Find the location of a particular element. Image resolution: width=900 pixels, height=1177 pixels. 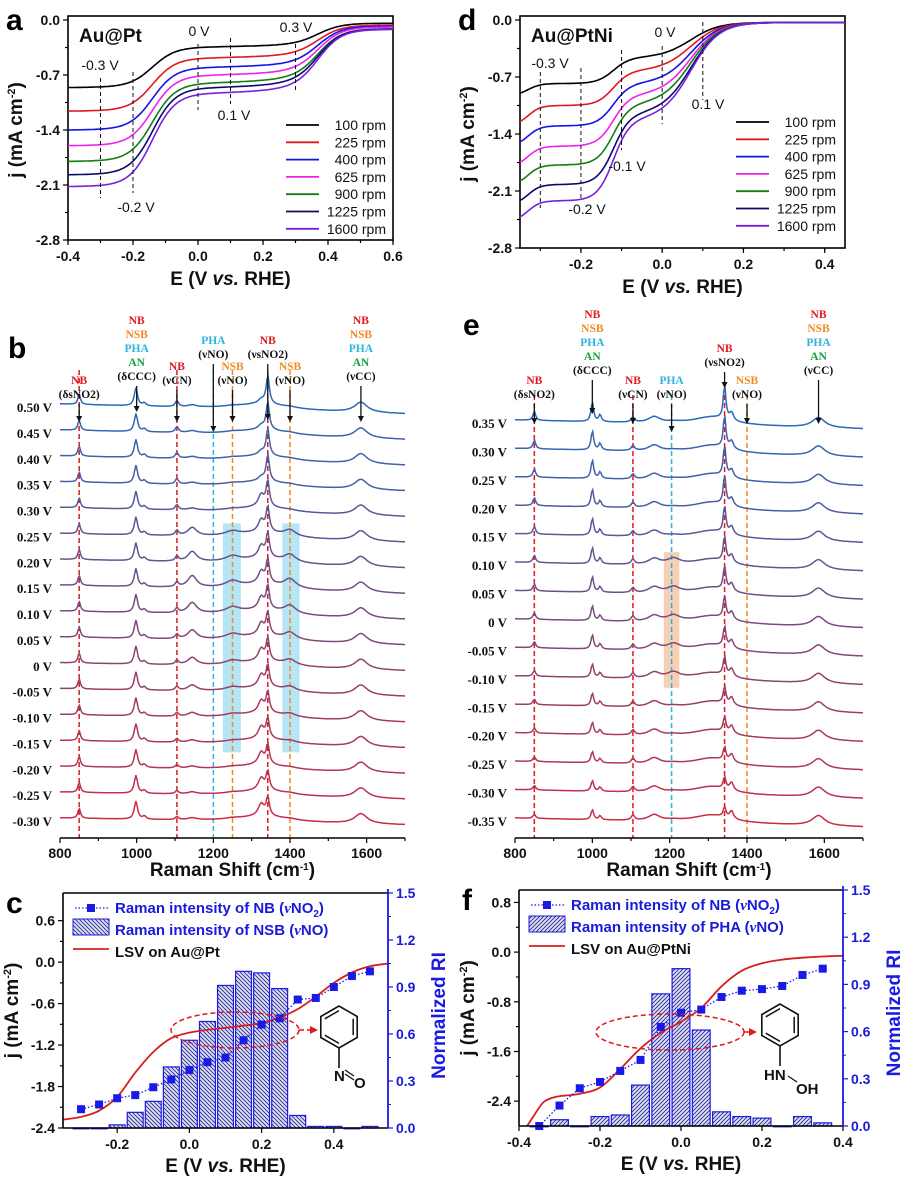

x-tick-label: -0.4 is located at coordinates (68, 256).